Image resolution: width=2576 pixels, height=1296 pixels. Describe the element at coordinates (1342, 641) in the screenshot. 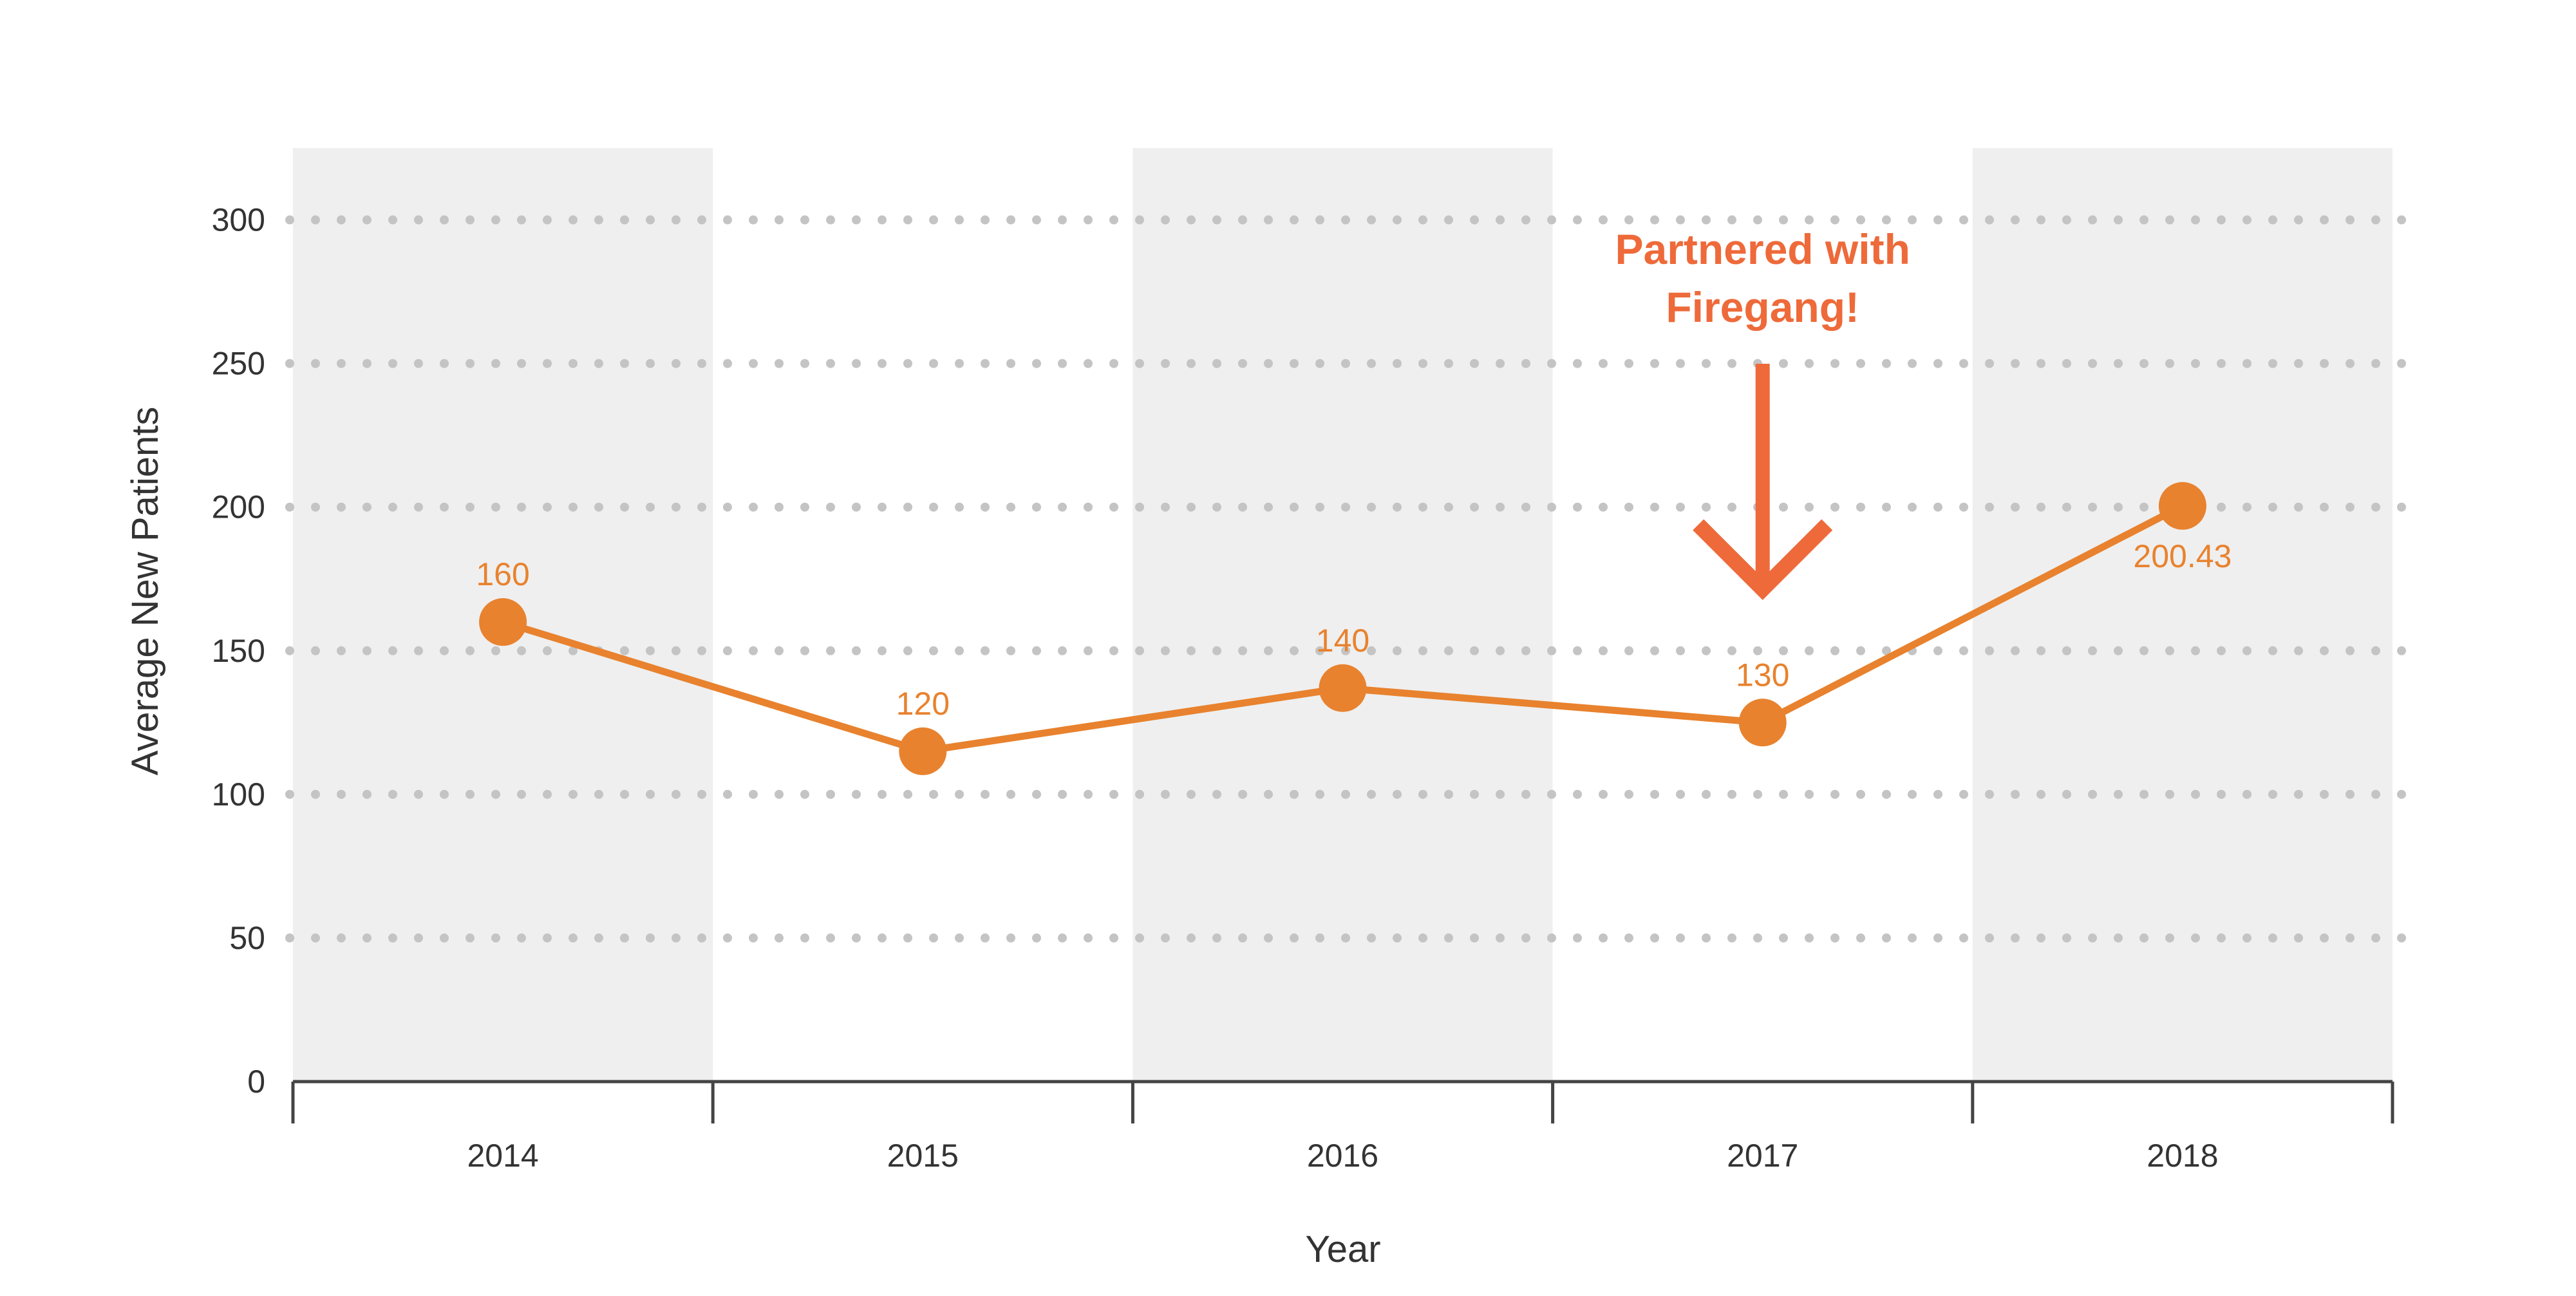

I see `data-label-2016: 140` at that location.